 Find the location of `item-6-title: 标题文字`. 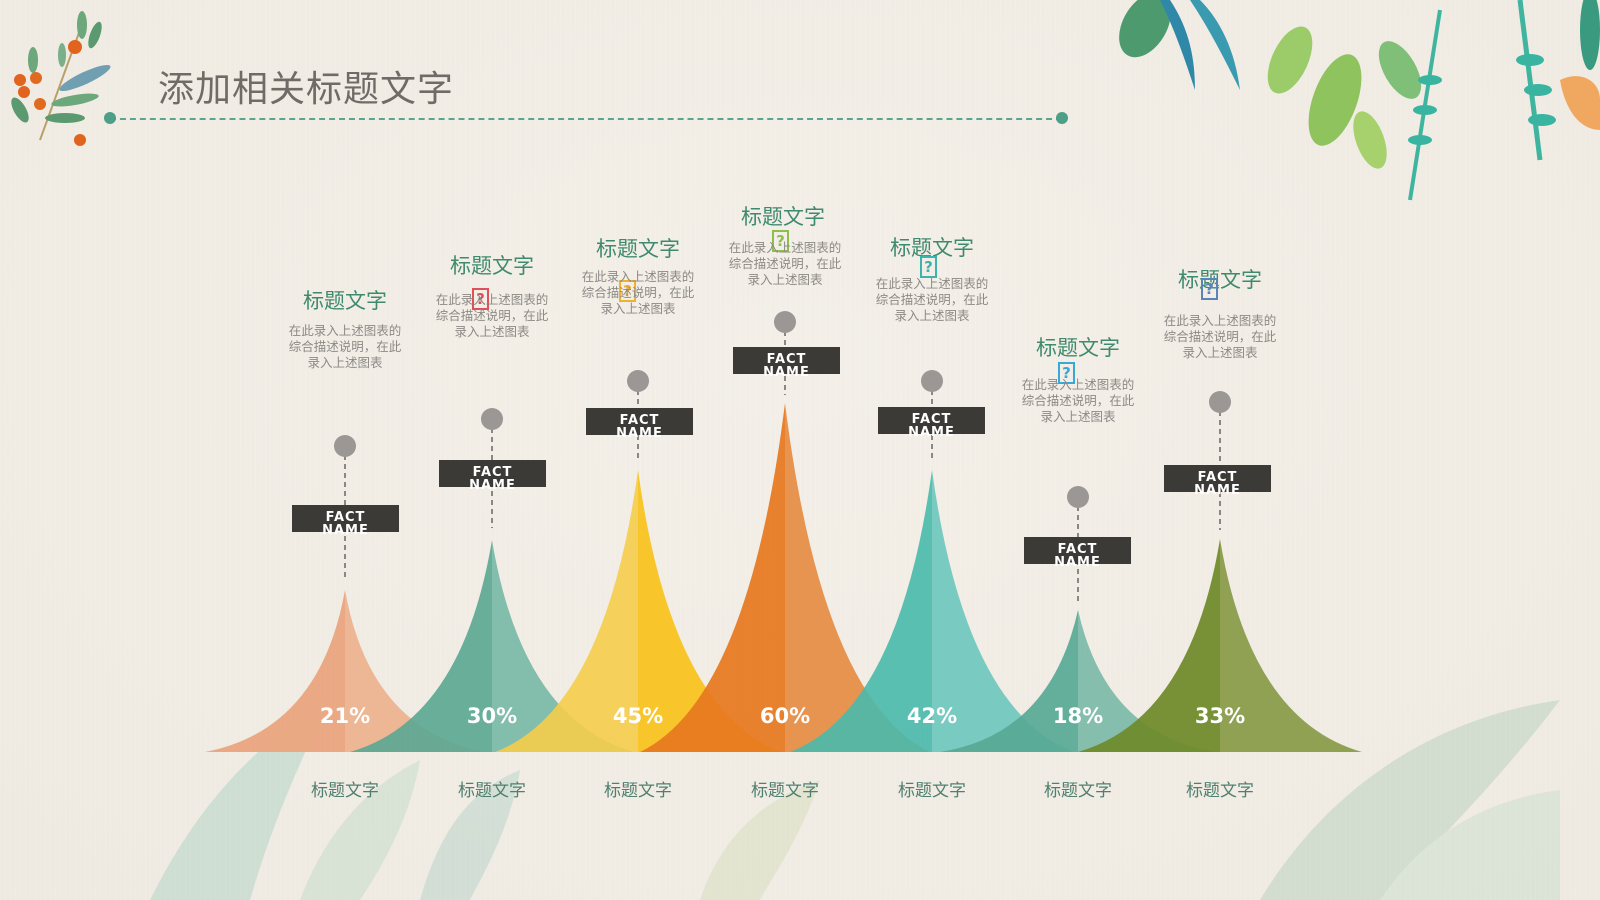

item-6-title: 标题文字 is located at coordinates (1078, 348).